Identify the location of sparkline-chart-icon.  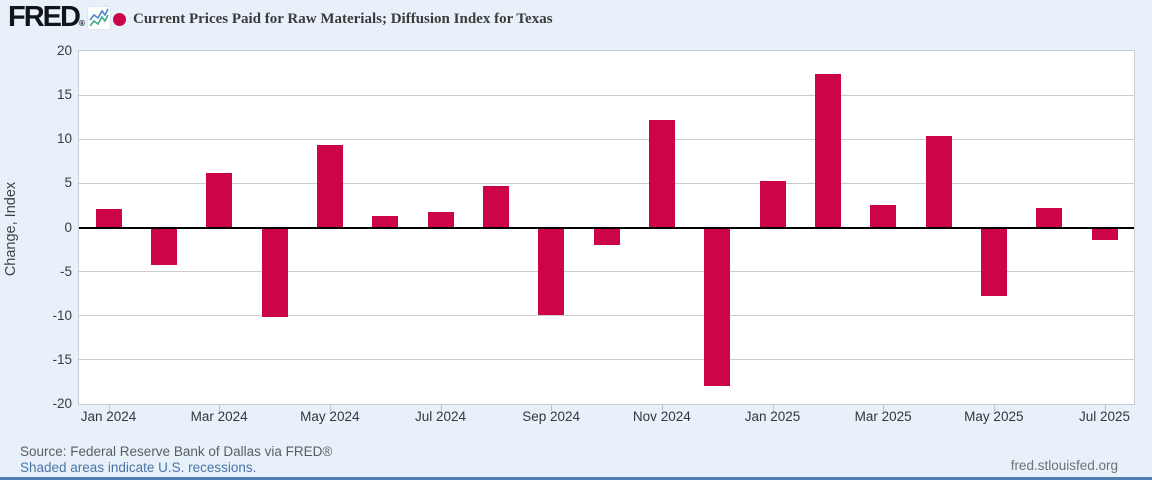
(99, 18).